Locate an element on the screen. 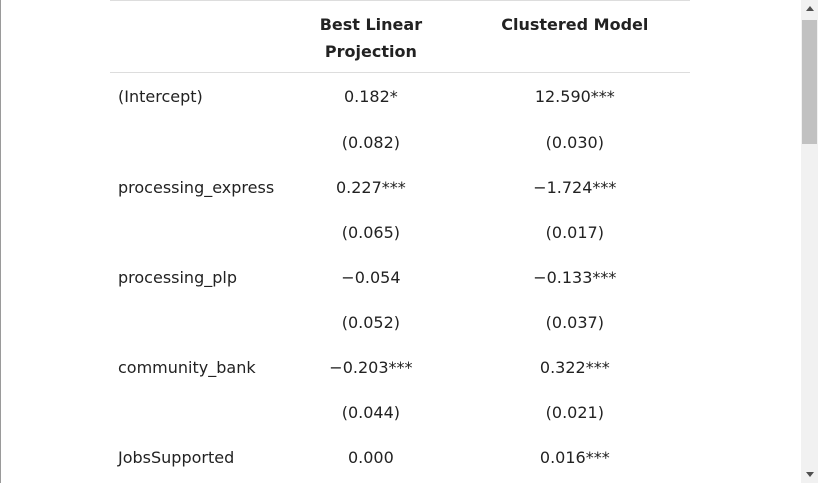  table-row: (0.065) (0.017) is located at coordinates (400, 232).